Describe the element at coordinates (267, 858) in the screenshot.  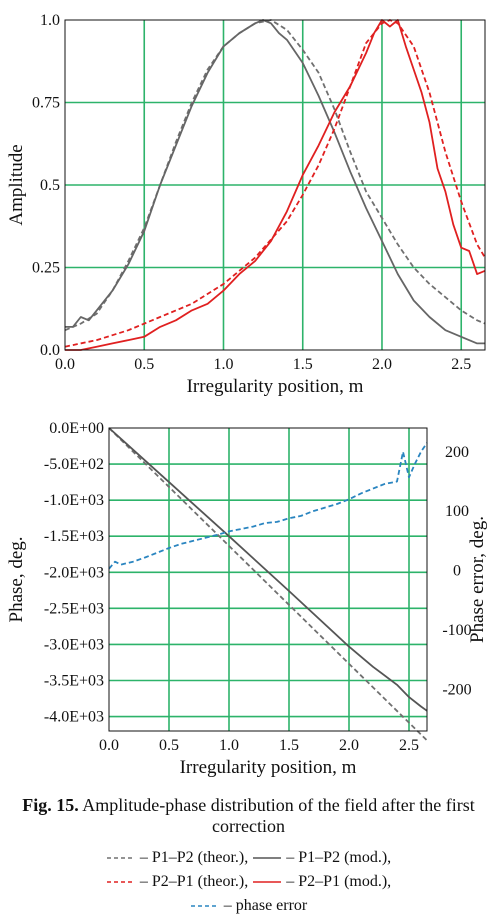
I see `legend-swatch-p1p2-mod` at that location.